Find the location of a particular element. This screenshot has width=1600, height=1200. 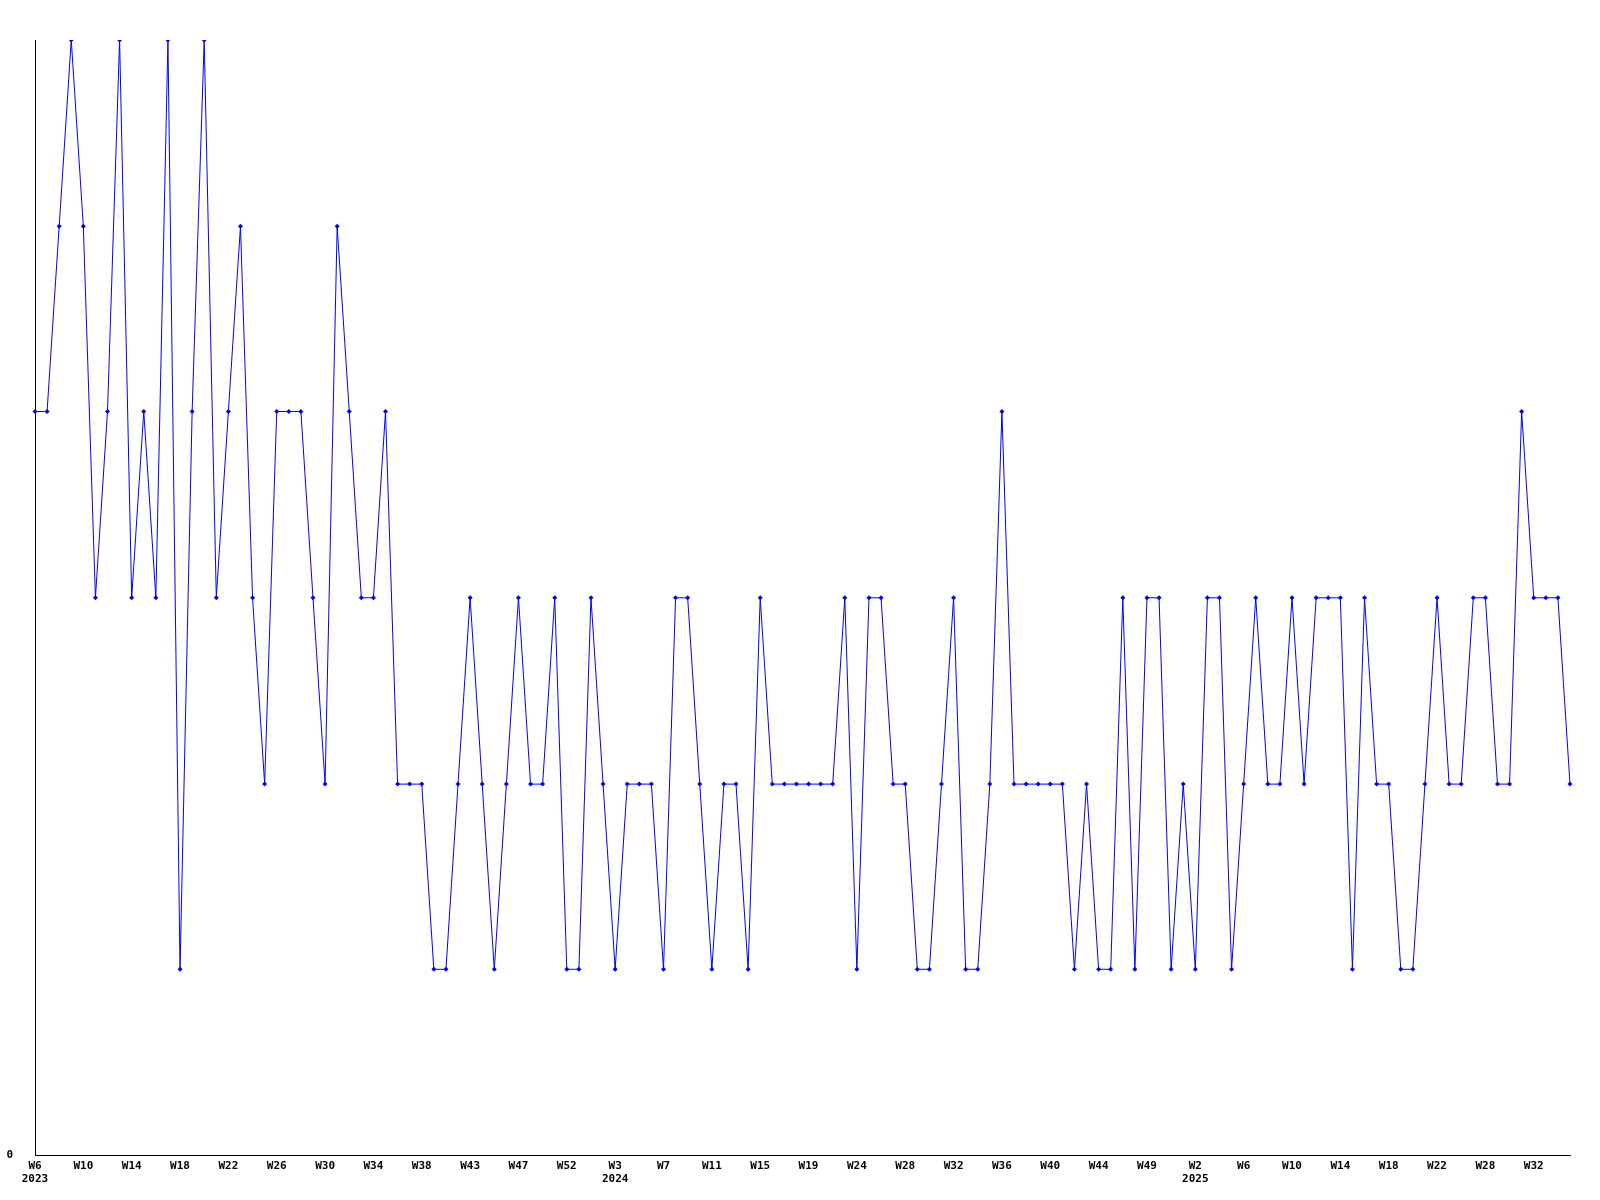

x-tick-label: W40 is located at coordinates (1050, 1166).